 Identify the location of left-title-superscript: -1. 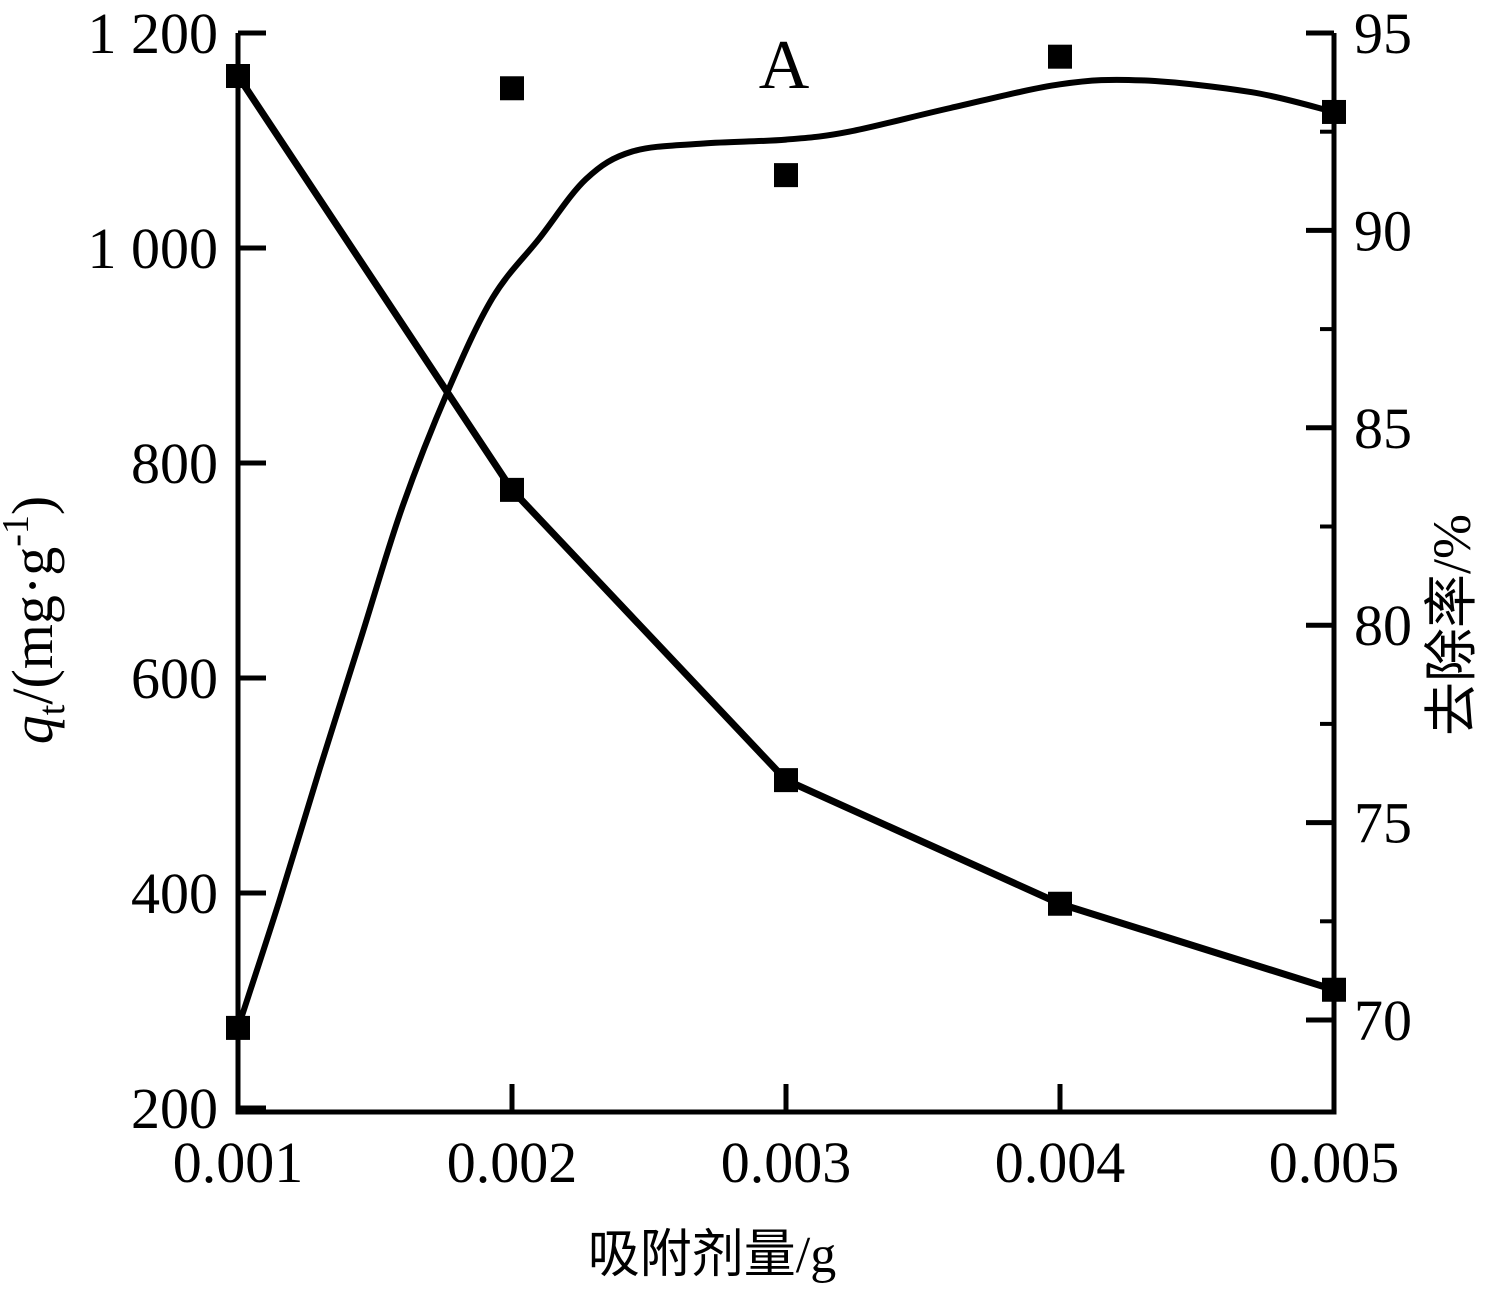
(18, 531).